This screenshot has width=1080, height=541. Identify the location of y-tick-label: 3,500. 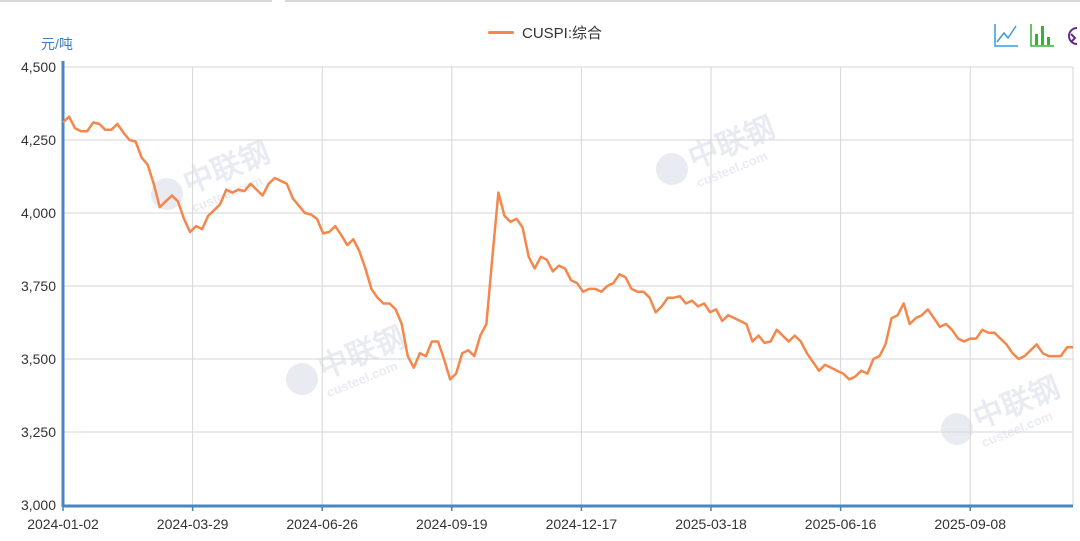
(38, 359).